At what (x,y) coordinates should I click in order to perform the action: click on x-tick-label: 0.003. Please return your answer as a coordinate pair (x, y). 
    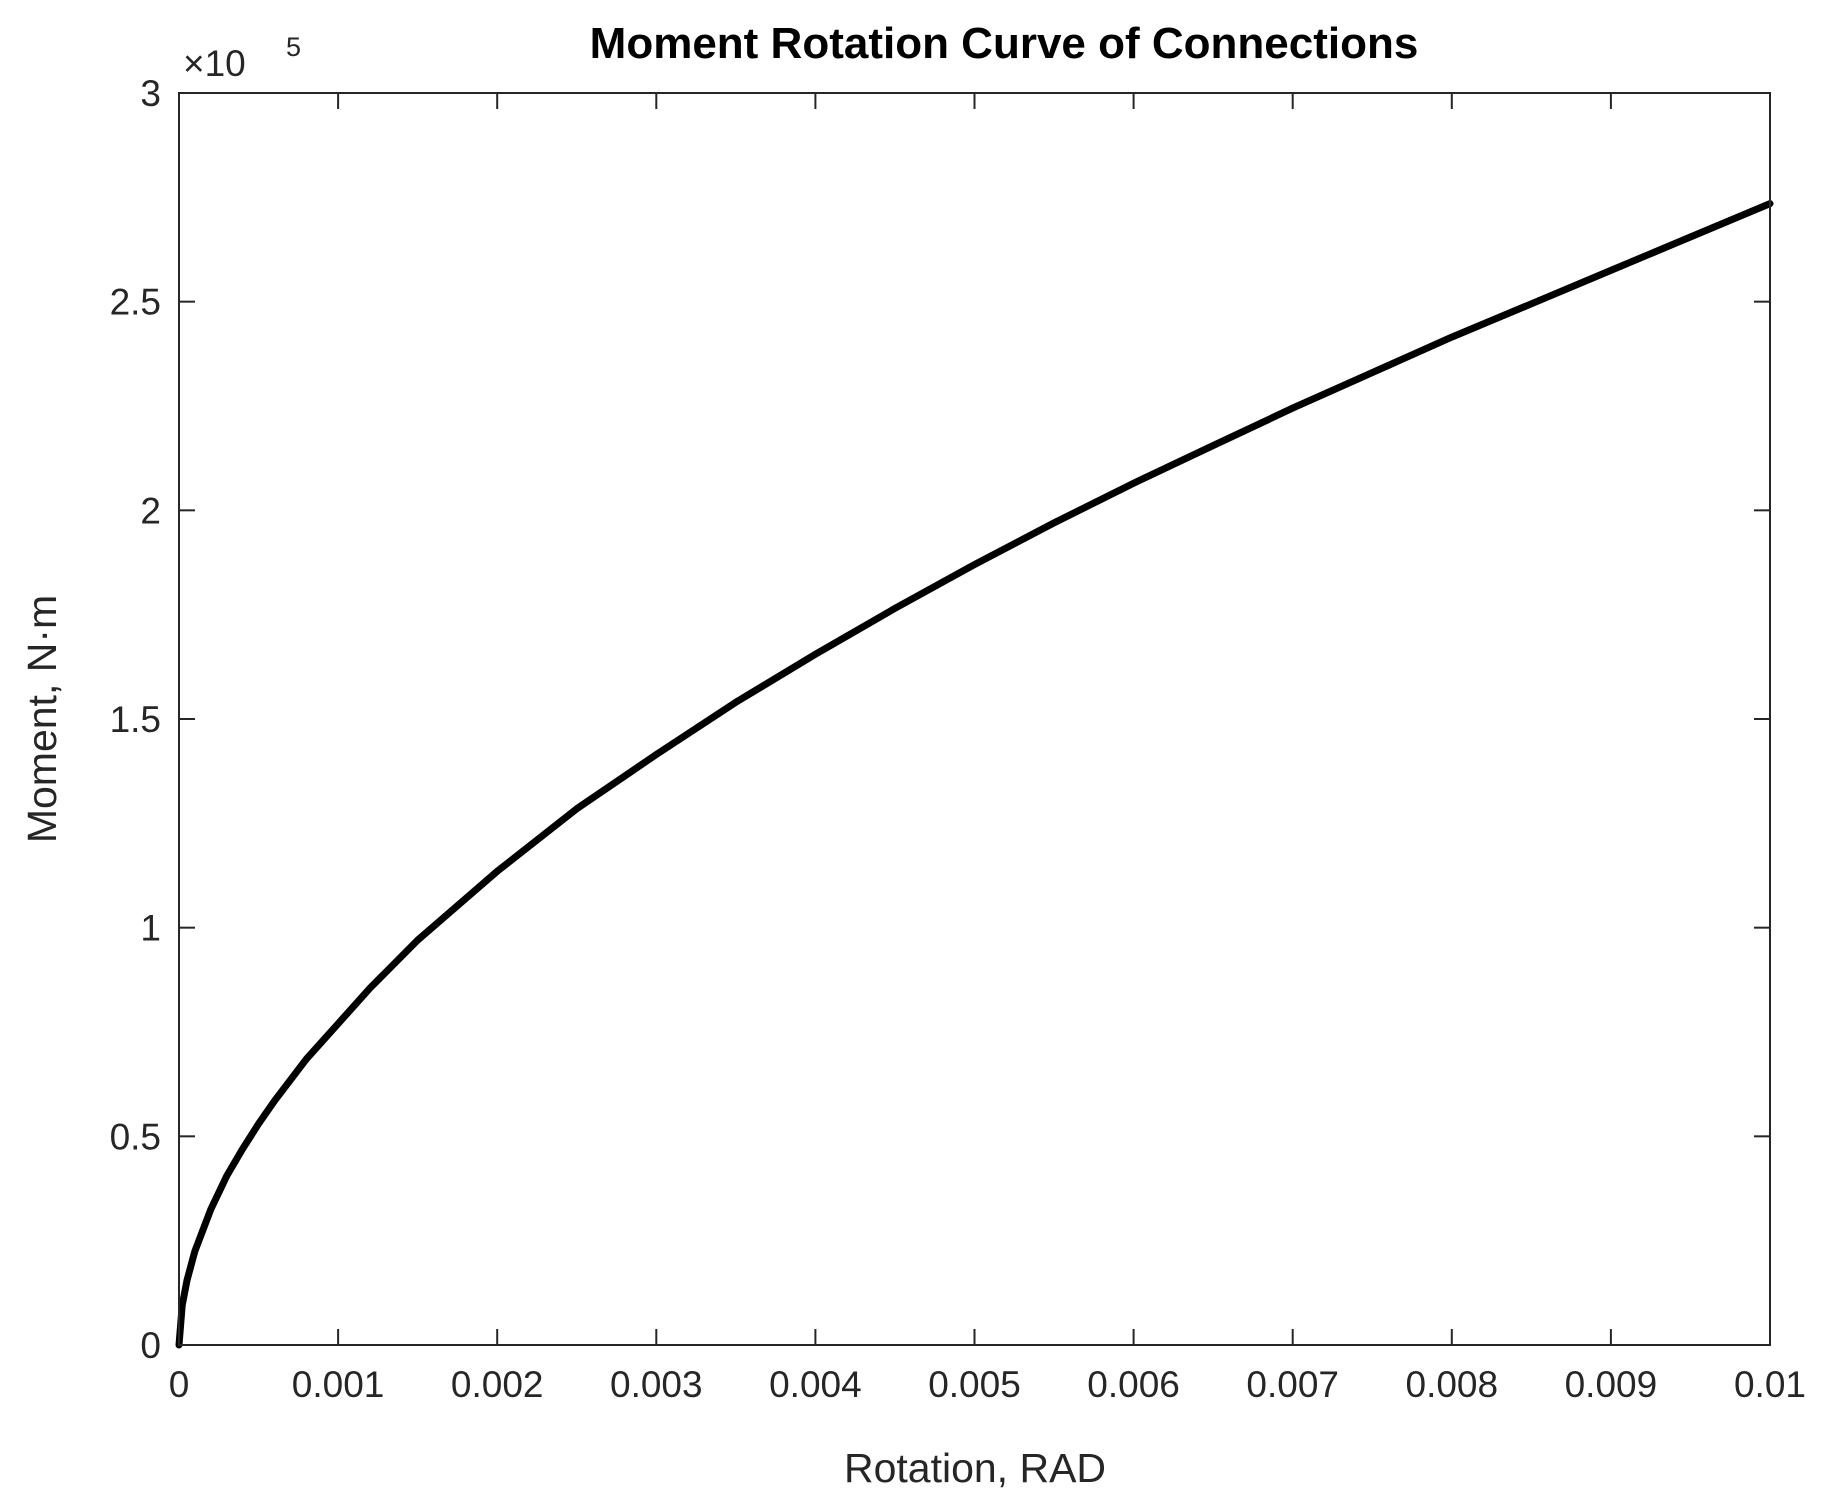
    Looking at the image, I should click on (656, 1384).